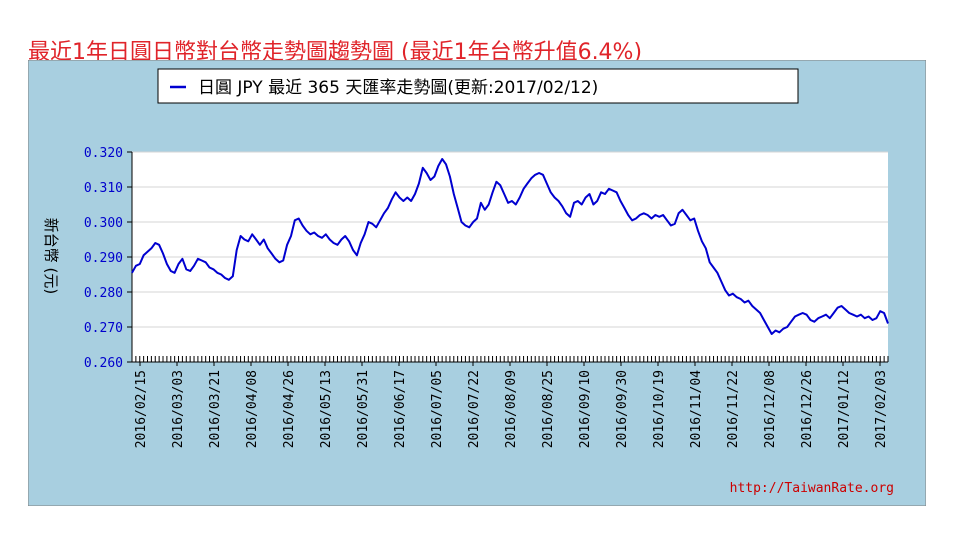 The width and height of the screenshot is (960, 540). I want to click on x-minor-ticks, so click(510, 359).